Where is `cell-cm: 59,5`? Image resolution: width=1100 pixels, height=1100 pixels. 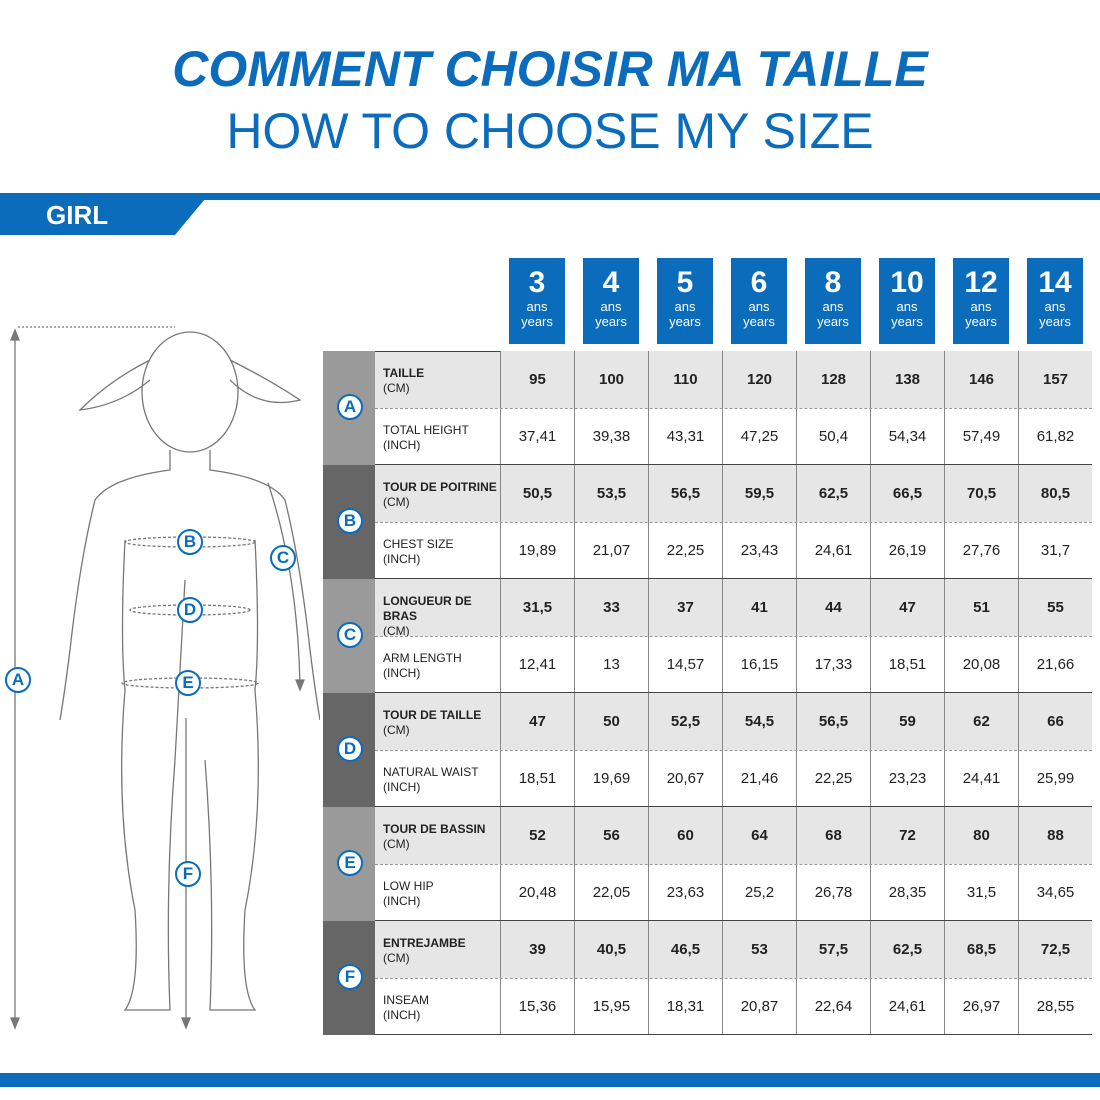
cell-cm: 59,5 is located at coordinates (759, 493).